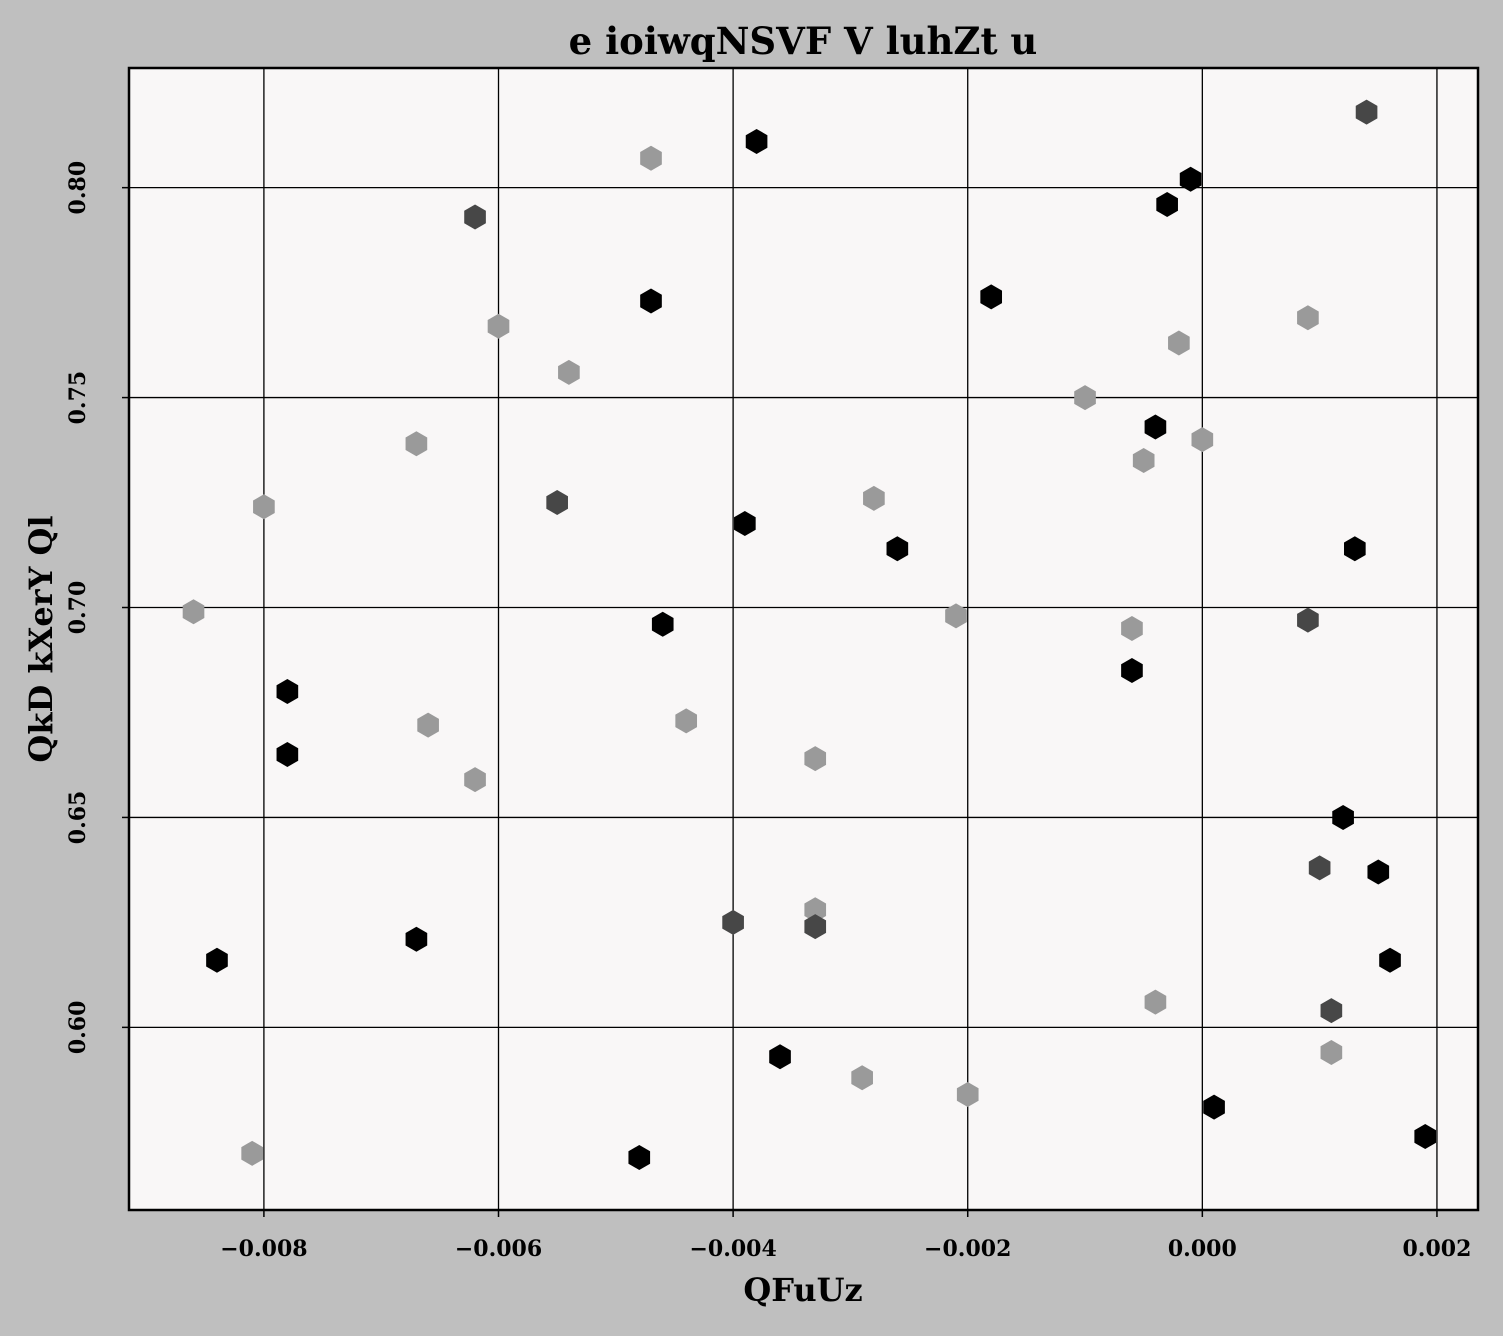 Image resolution: width=1503 pixels, height=1336 pixels. Describe the element at coordinates (1202, 1249) in the screenshot. I see `x-tick-label: 0.000` at that location.